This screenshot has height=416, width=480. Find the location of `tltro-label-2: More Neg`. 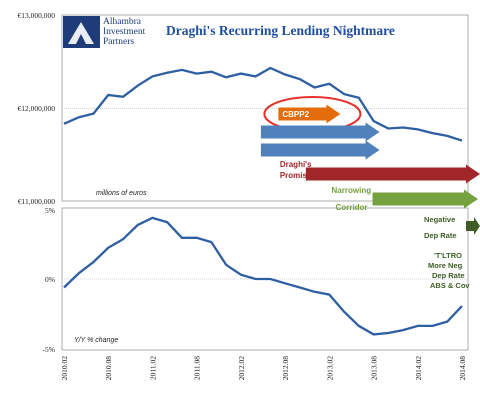

tltro-label-2: More Neg is located at coordinates (445, 265).